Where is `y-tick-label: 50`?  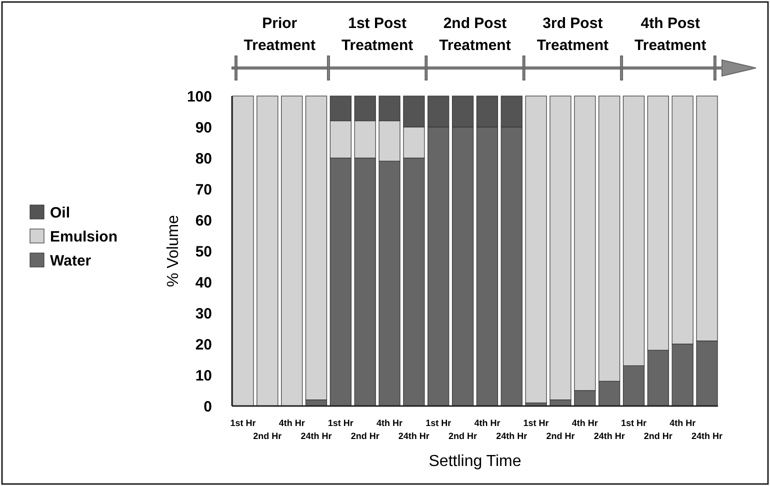
y-tick-label: 50 is located at coordinates (203, 251).